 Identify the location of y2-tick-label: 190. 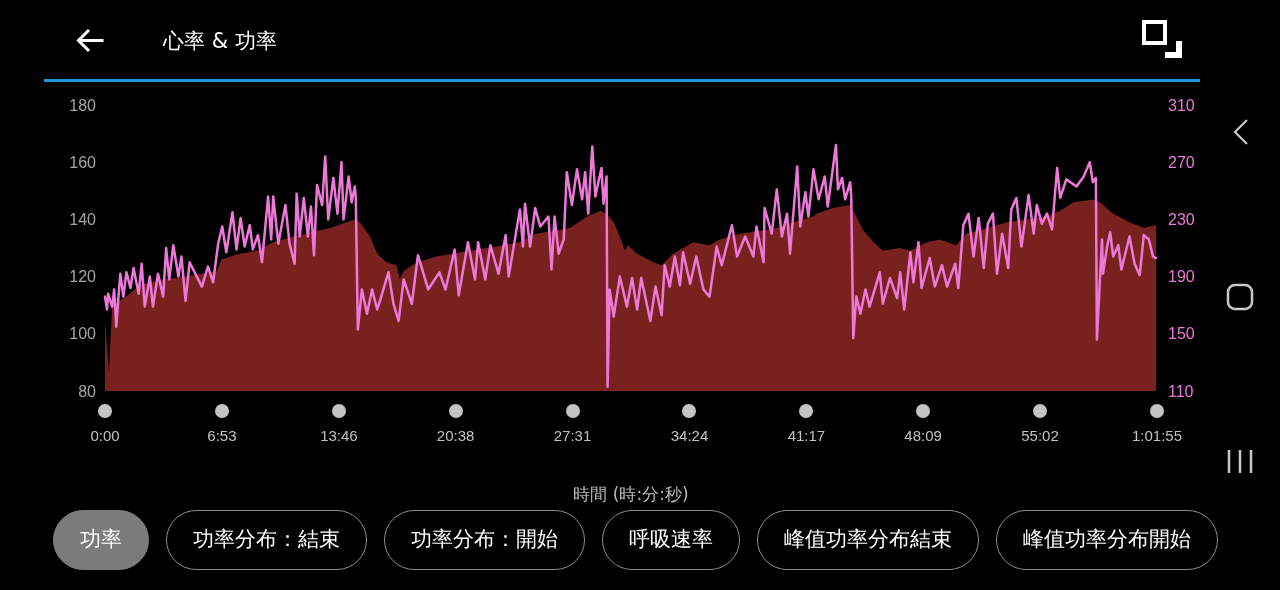
(1181, 277).